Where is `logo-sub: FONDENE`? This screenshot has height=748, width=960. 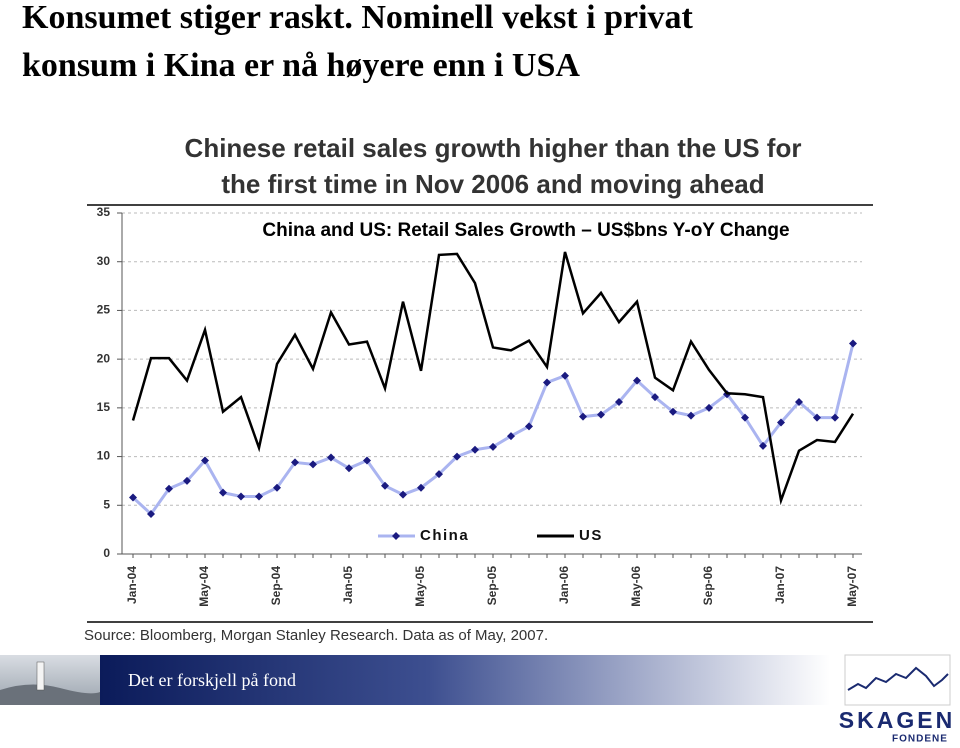
logo-sub: FONDENE is located at coordinates (920, 738).